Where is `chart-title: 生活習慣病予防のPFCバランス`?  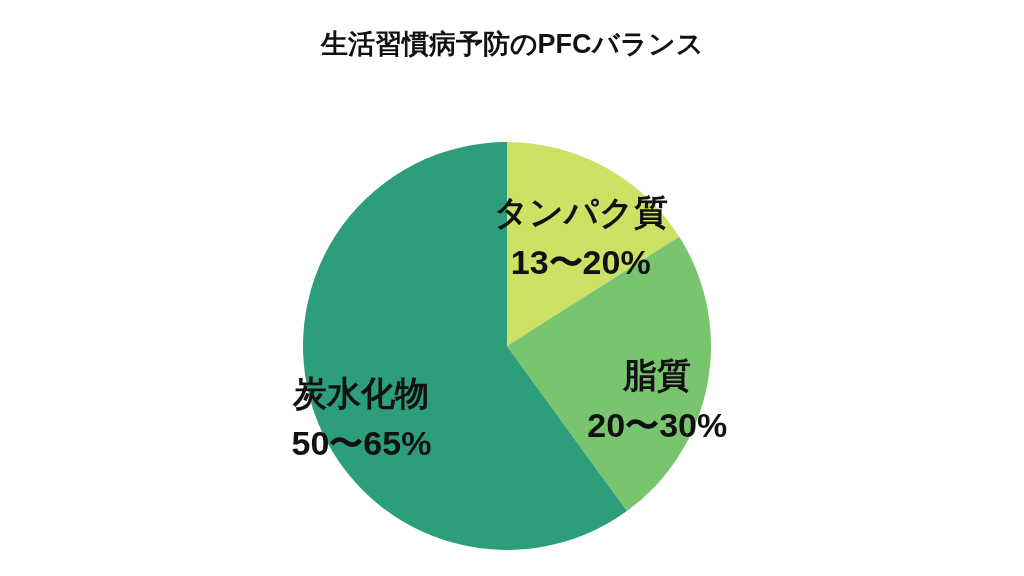 chart-title: 生活習慣病予防のPFCバランス is located at coordinates (511, 44).